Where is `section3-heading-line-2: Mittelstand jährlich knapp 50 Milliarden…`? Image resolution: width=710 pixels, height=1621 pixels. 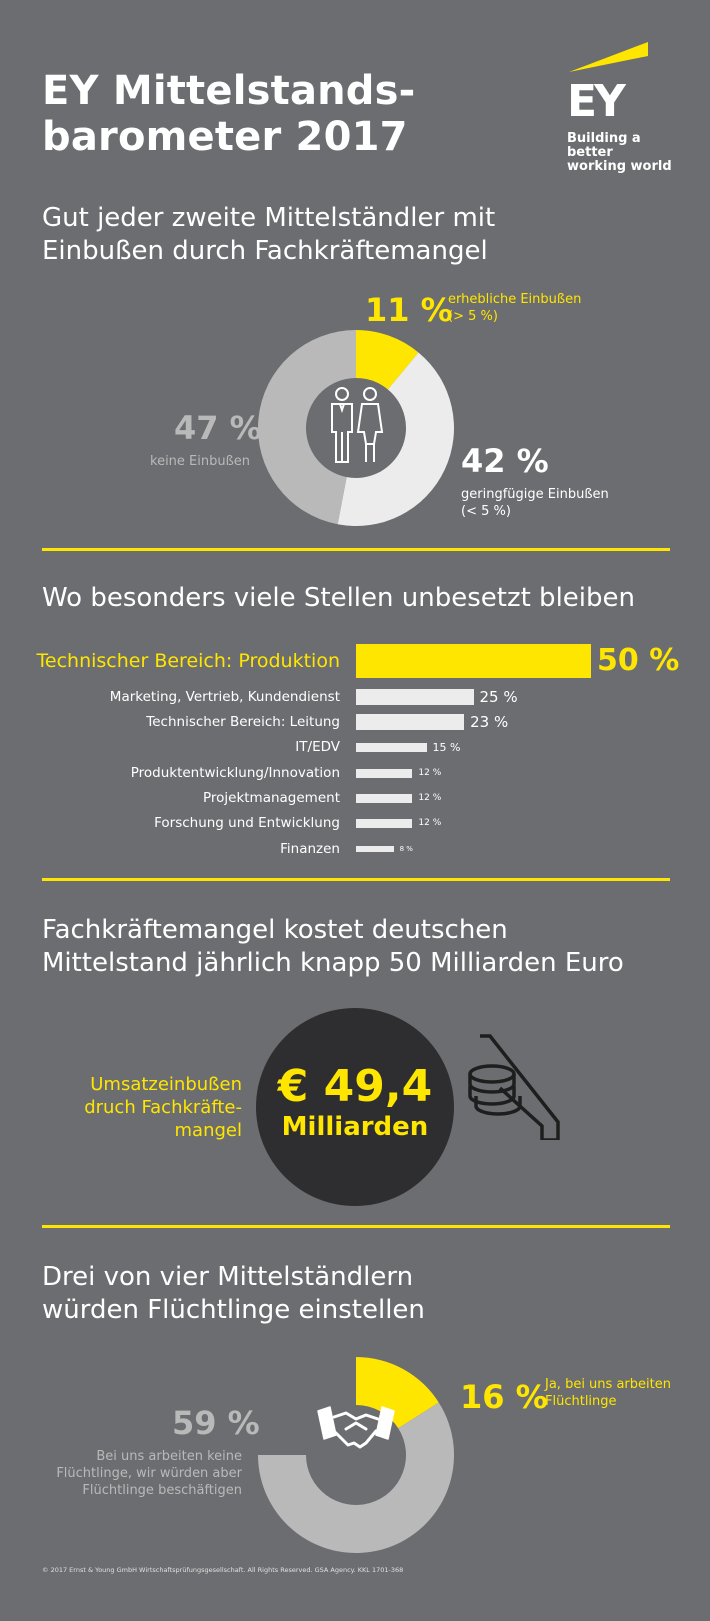
section3-heading-line-2: Mittelstand jährlich knapp 50 Milliarden… is located at coordinates (333, 963).